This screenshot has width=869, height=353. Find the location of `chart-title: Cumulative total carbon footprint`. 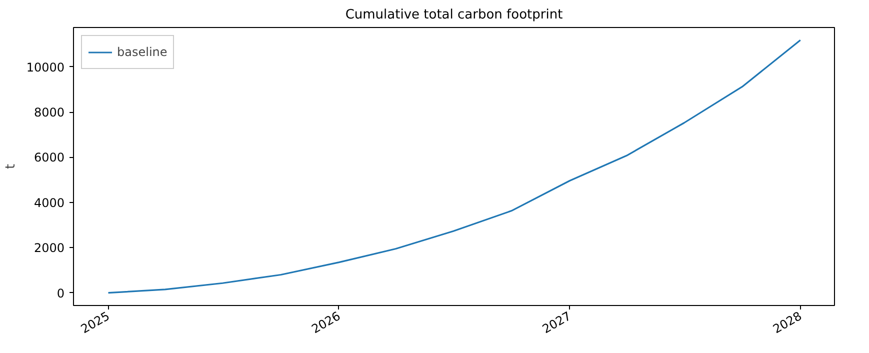

chart-title: Cumulative total carbon footprint is located at coordinates (454, 15).